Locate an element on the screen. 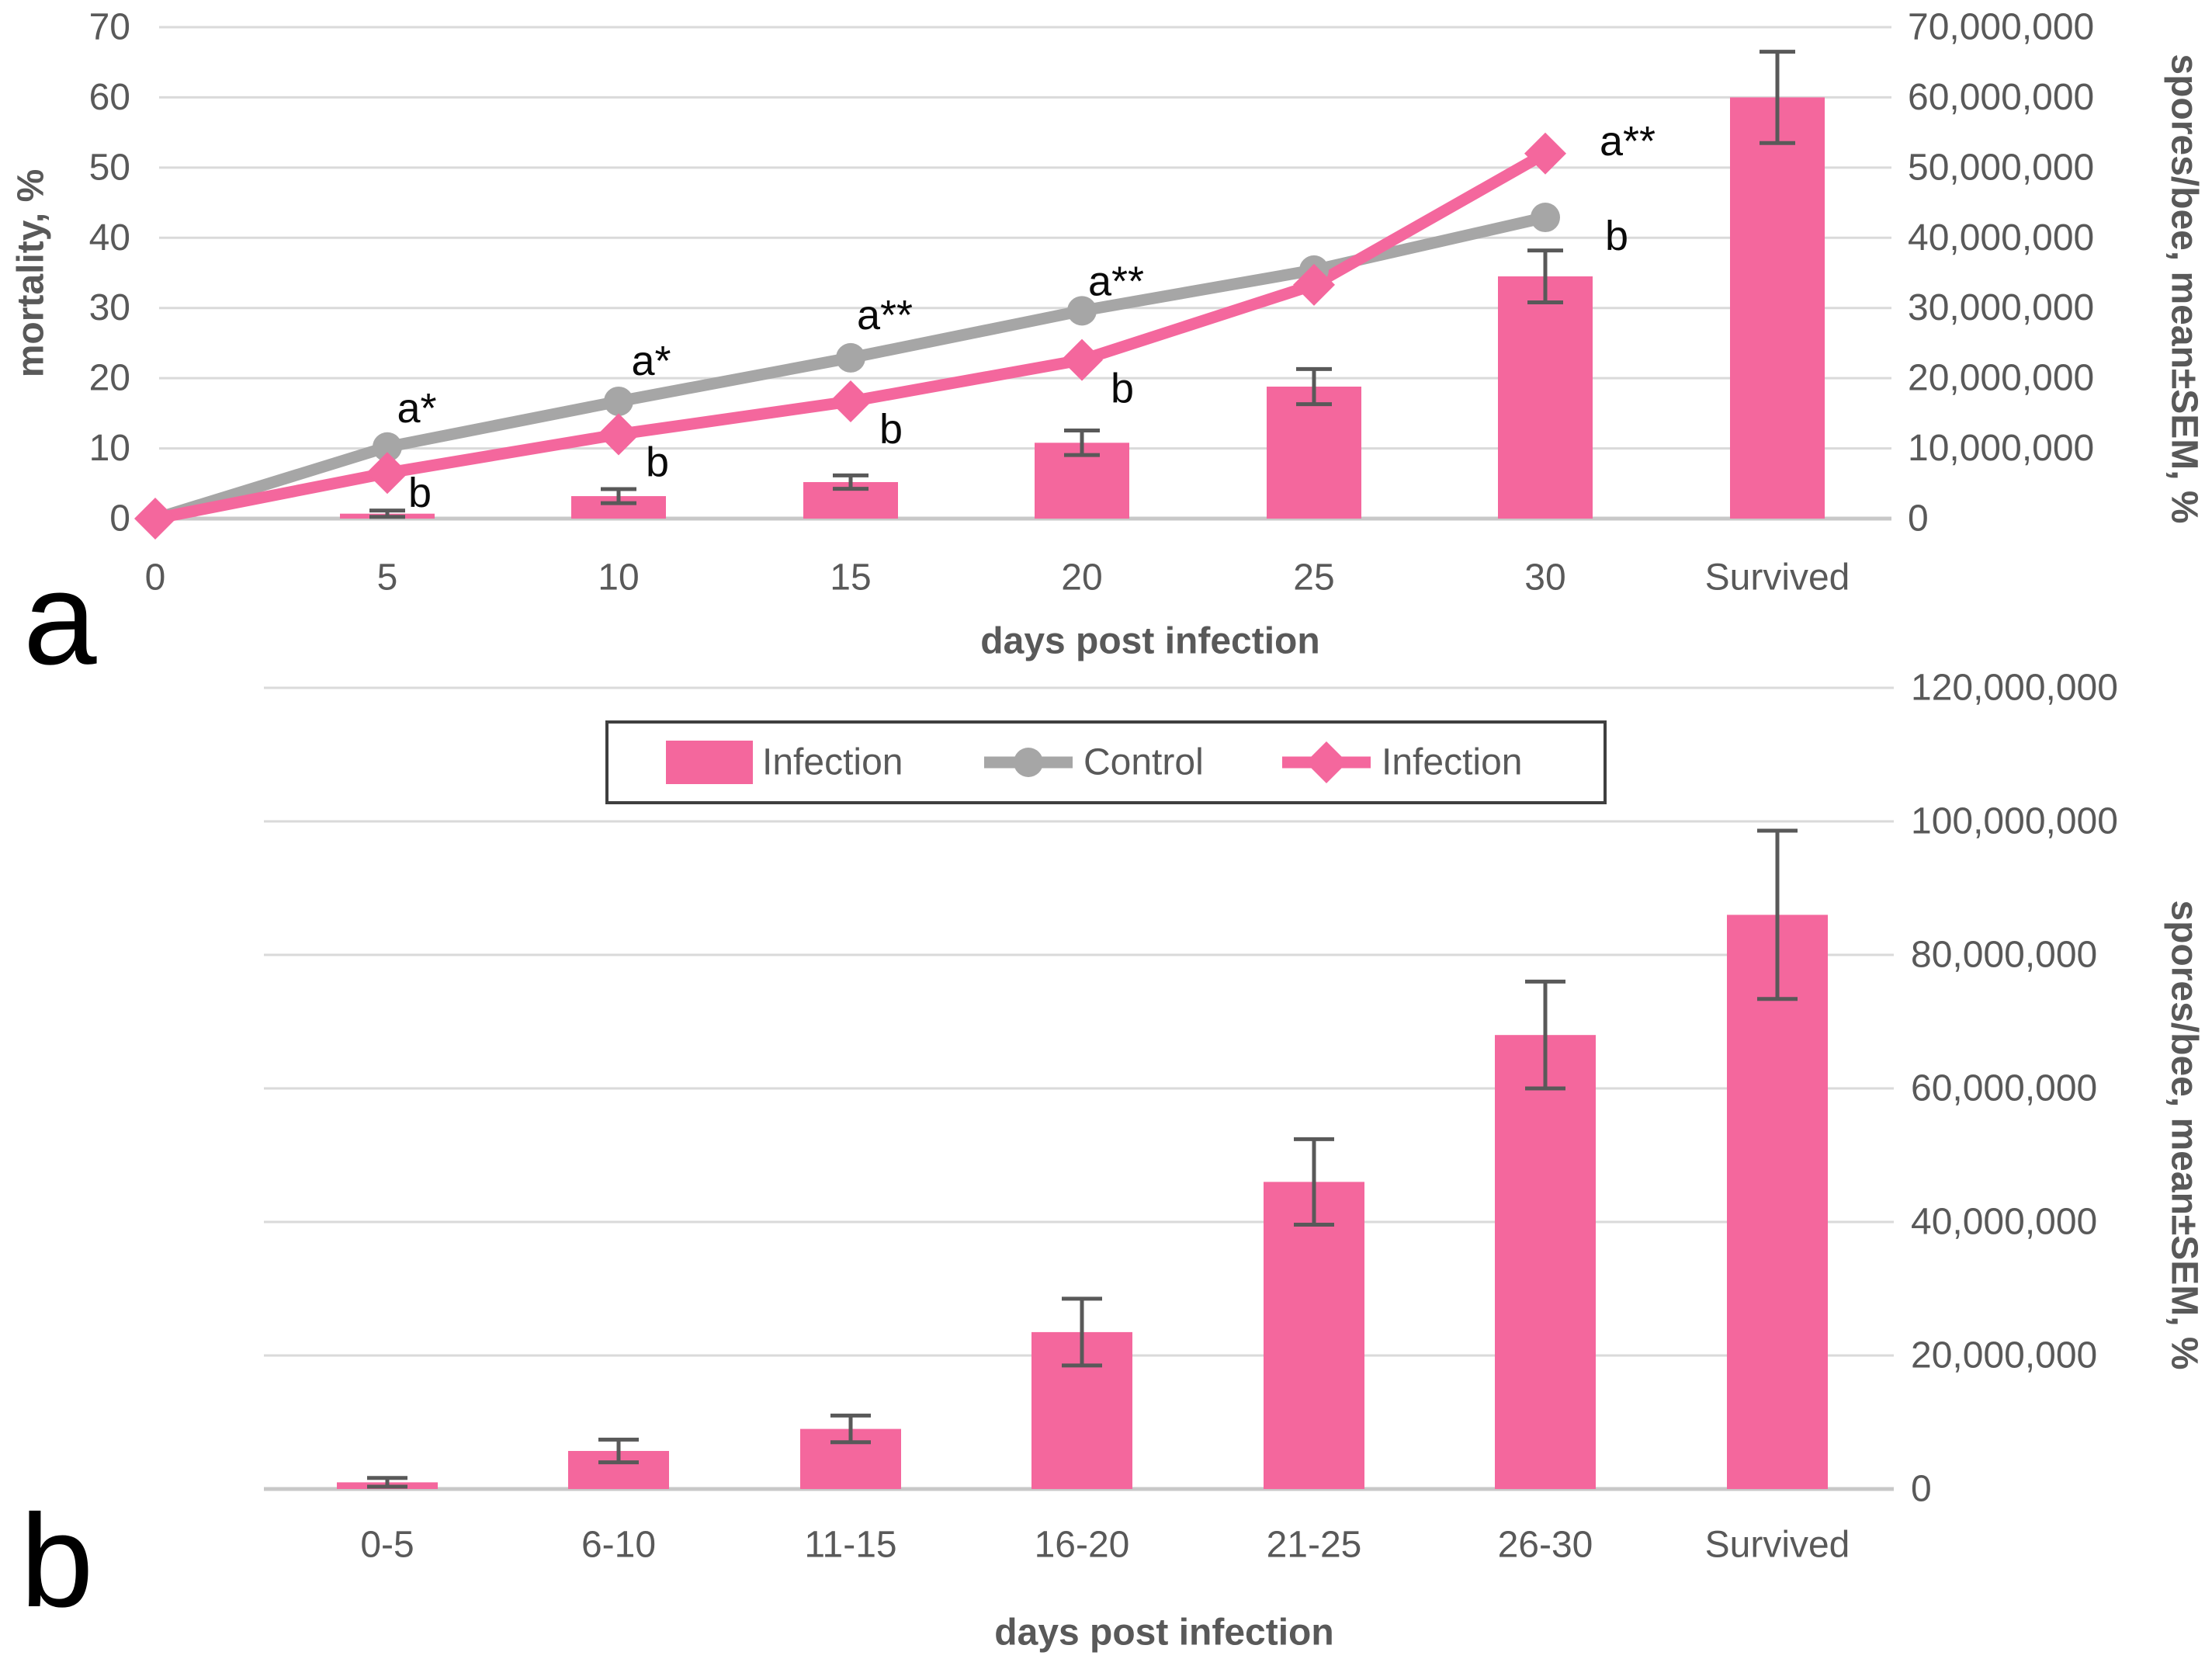 Image resolution: width=2212 pixels, height=1673 pixels. legend-control-marker-icon is located at coordinates (1028, 762).